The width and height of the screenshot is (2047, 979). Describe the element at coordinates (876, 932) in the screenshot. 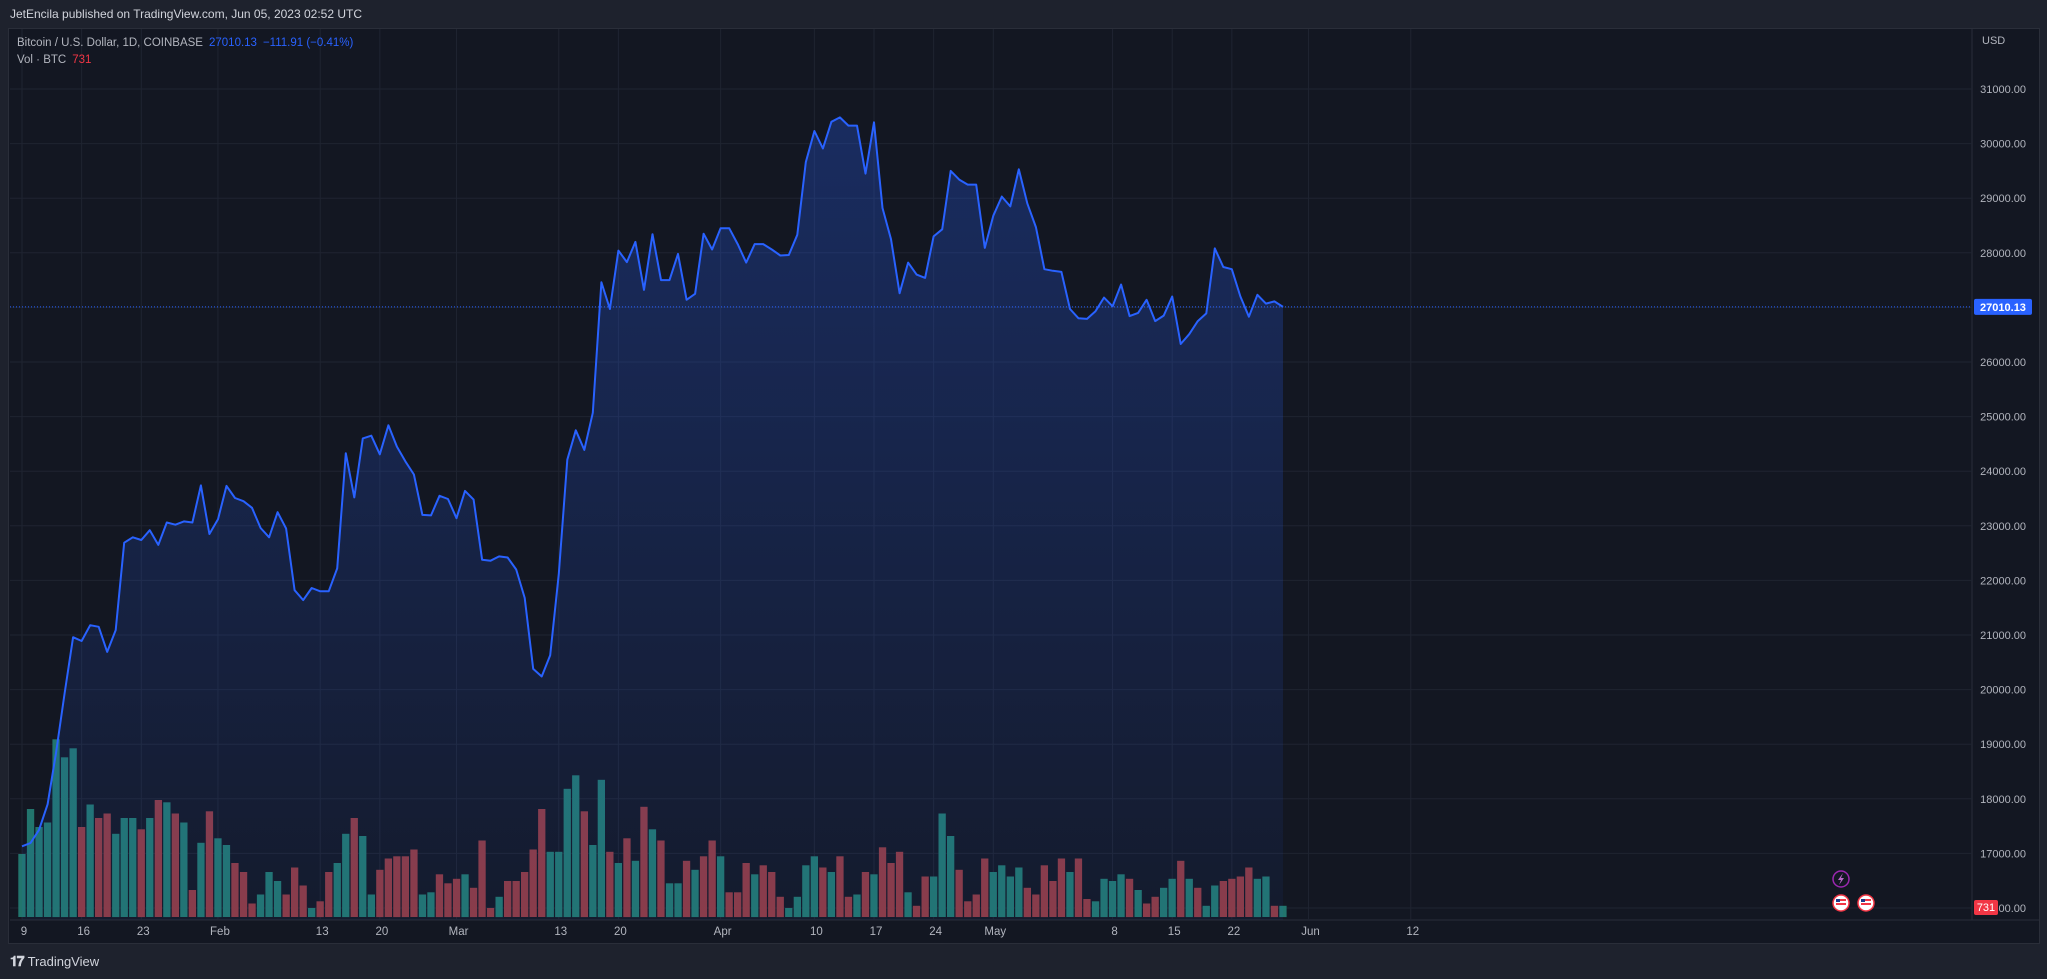

I see `x-tick-label: 17` at that location.